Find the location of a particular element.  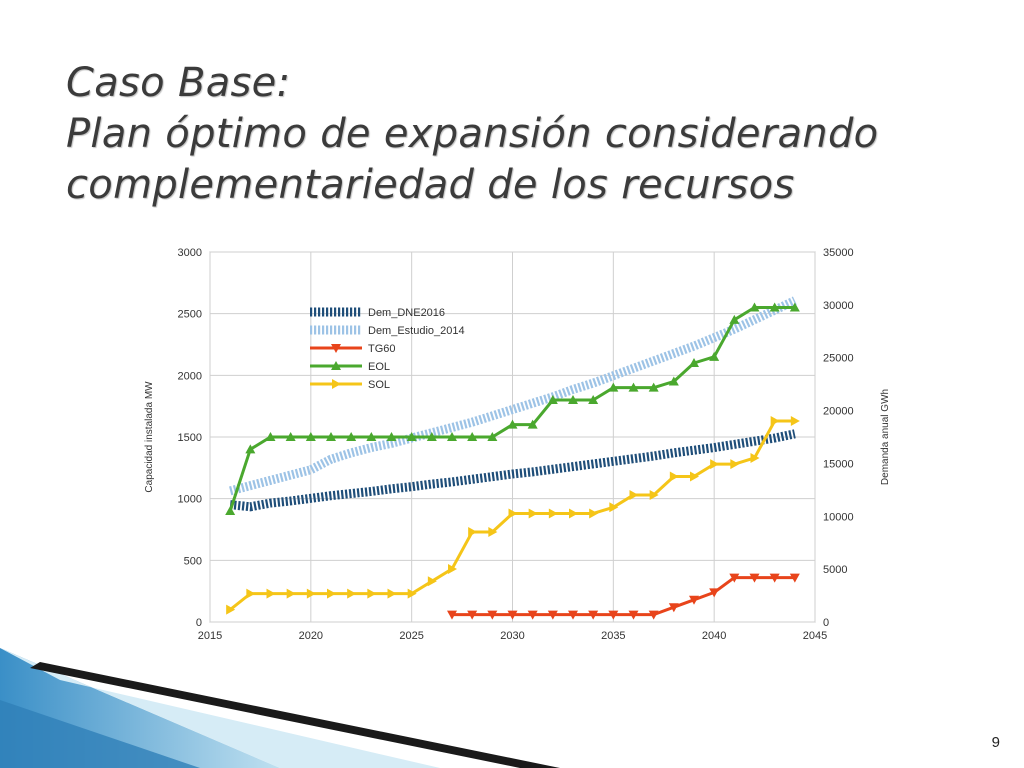

series-dem-dne2016 is located at coordinates (512, 470).